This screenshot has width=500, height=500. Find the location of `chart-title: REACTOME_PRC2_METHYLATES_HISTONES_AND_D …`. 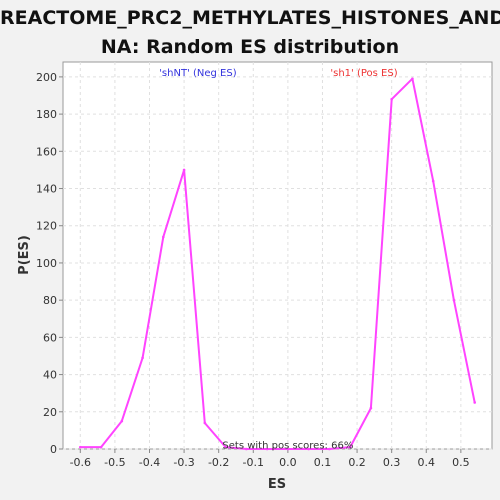

chart-title: REACTOME_PRC2_METHYLATES_HISTONES_AND_D … is located at coordinates (250, 32).